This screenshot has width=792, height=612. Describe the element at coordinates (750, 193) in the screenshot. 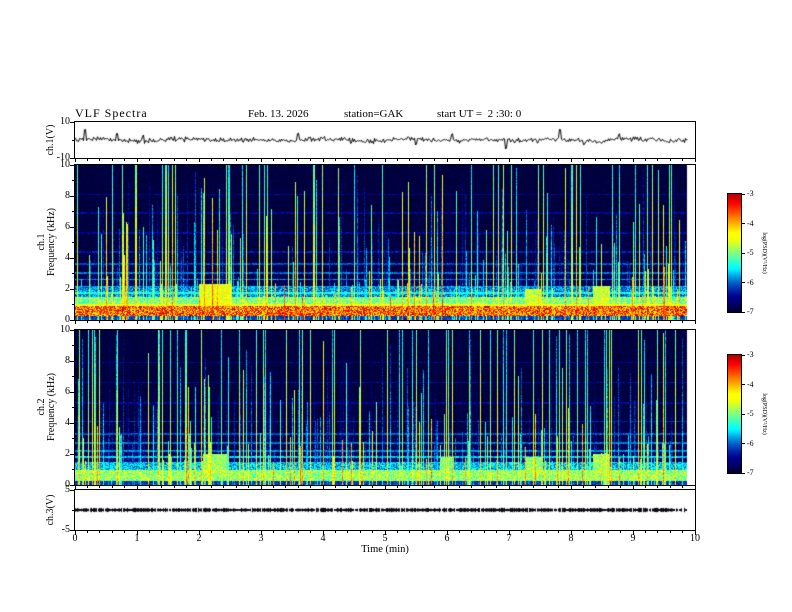

I see `colorbar-tick-label: -3` at that location.